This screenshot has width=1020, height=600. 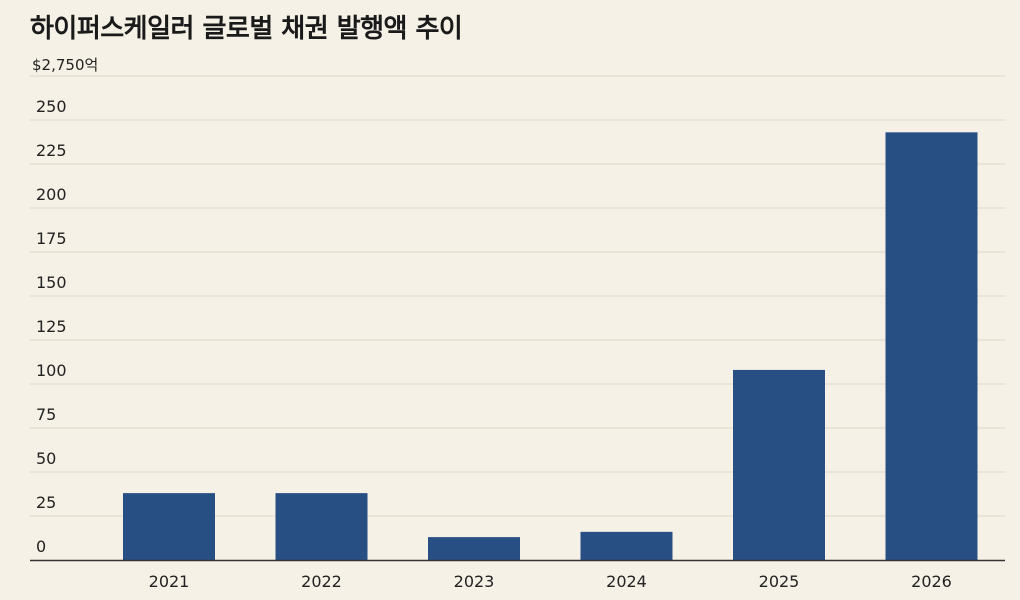 What do you see at coordinates (321, 526) in the screenshot?
I see `bar-2022` at bounding box center [321, 526].